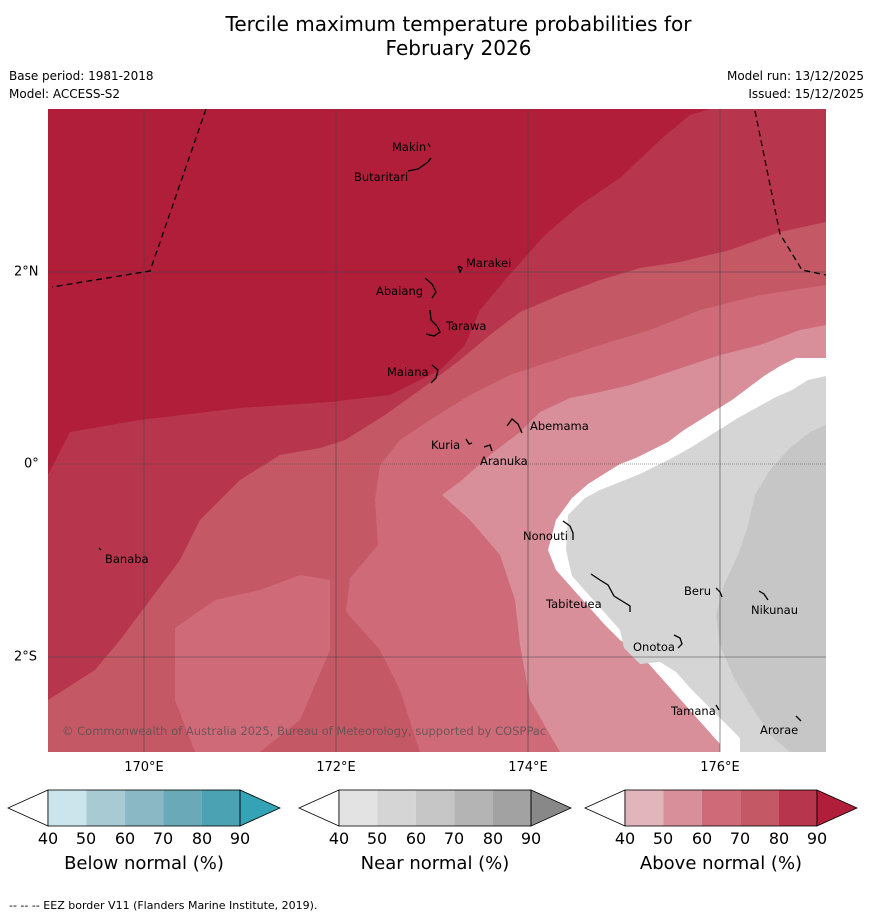 The image size is (873, 919). Describe the element at coordinates (100, 549) in the screenshot. I see `island-banaba` at that location.